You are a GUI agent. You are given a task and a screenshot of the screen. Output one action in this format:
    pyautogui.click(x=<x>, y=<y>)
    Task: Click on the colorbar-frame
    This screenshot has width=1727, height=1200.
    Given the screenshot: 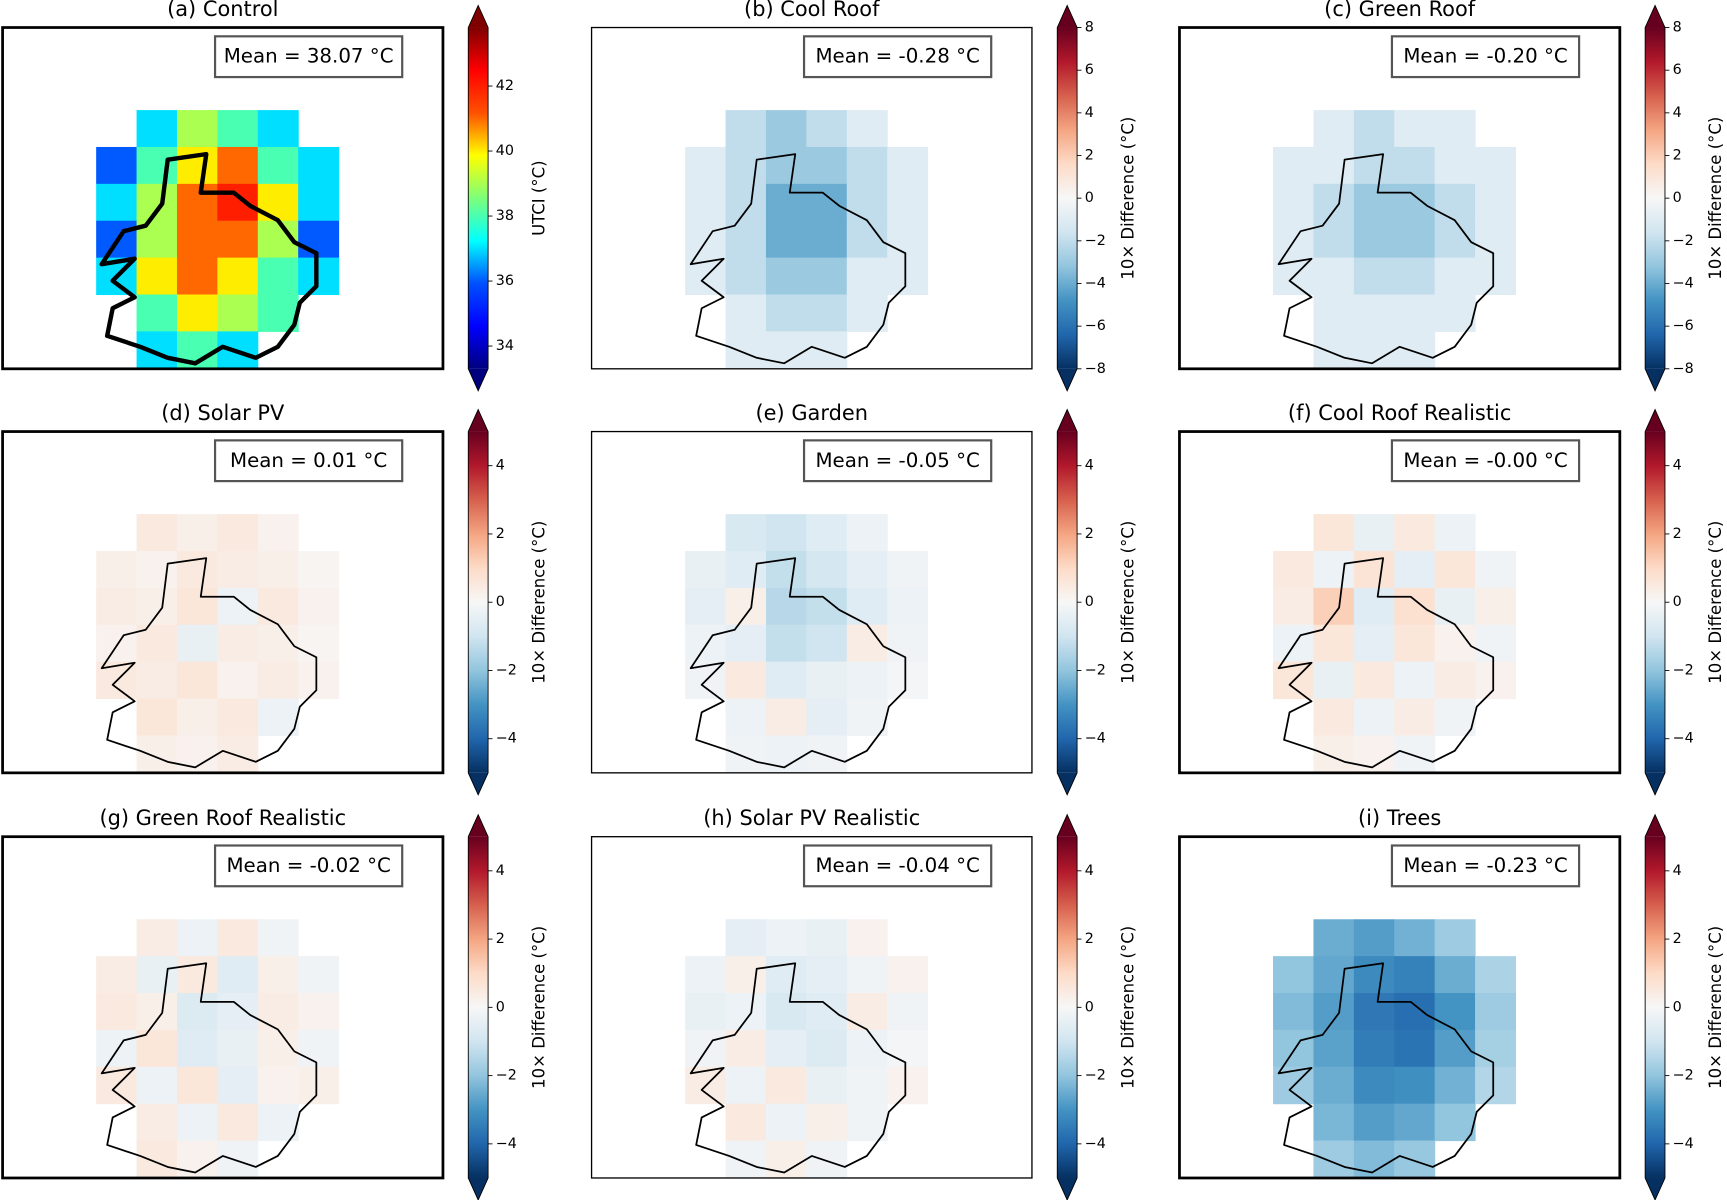 What is the action you would take?
    pyautogui.click(x=478, y=1006)
    